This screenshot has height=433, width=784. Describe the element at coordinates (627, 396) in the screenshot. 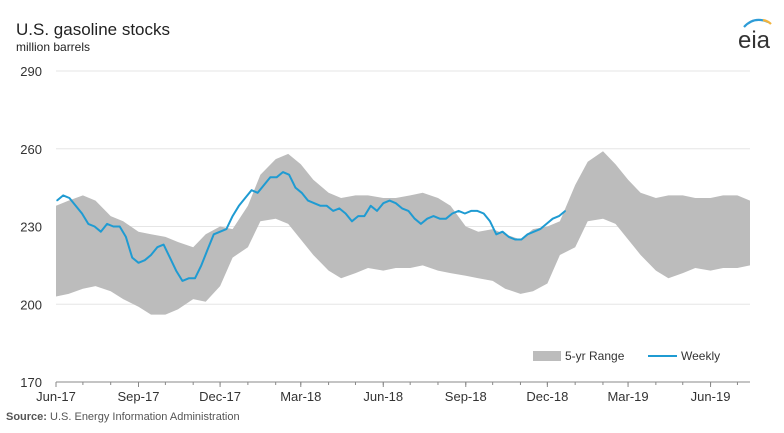

I see `x-tick-label: Mar-19` at that location.